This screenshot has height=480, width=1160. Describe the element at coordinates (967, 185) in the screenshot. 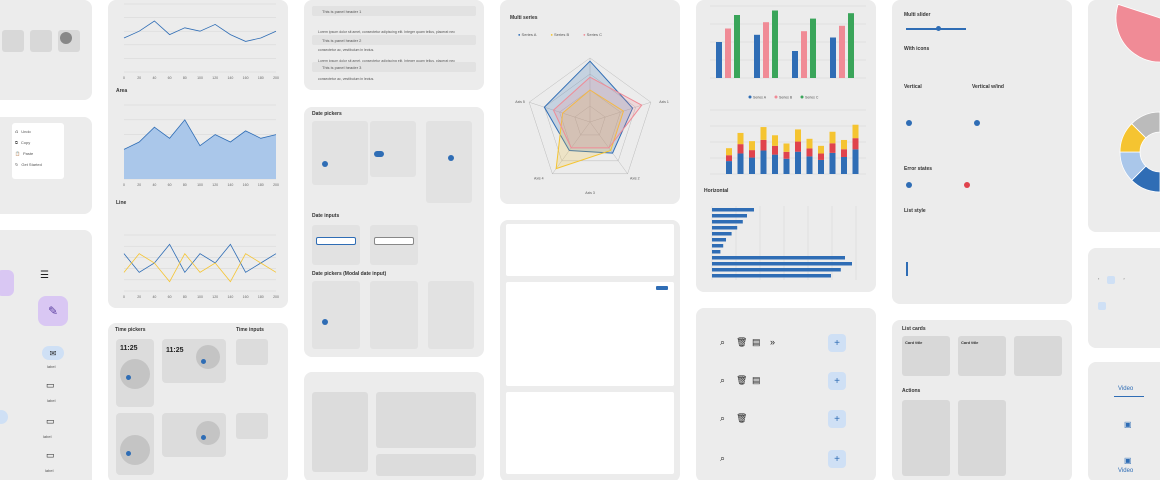

I see `radio-error` at that location.